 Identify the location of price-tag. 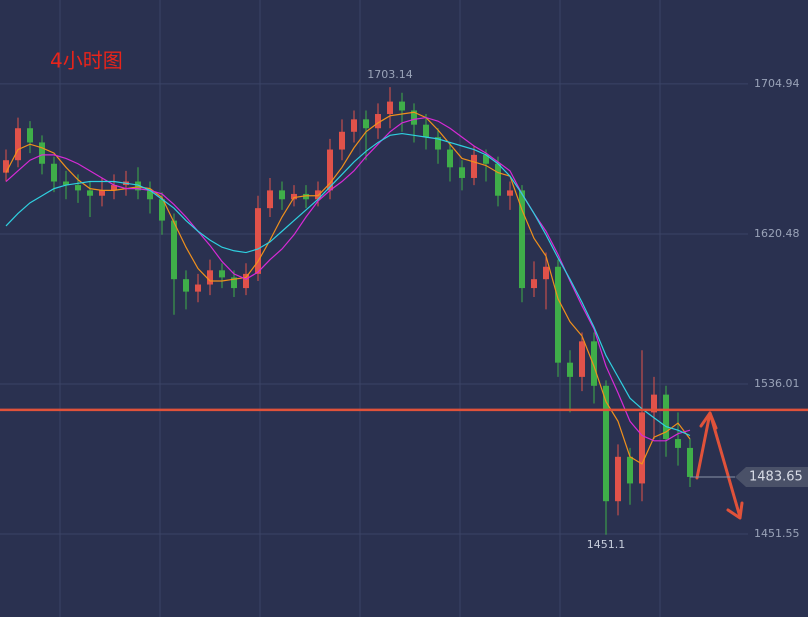
(771, 476).